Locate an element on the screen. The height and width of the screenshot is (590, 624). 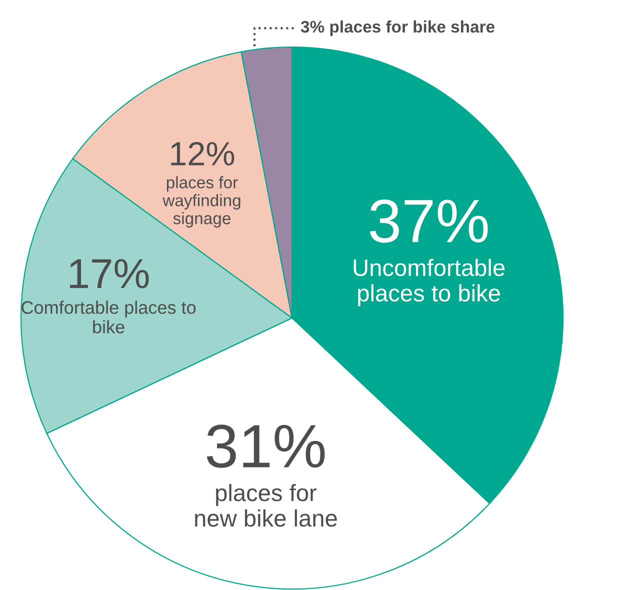
slice-label: Uncomfortable places to bike is located at coordinates (429, 282).